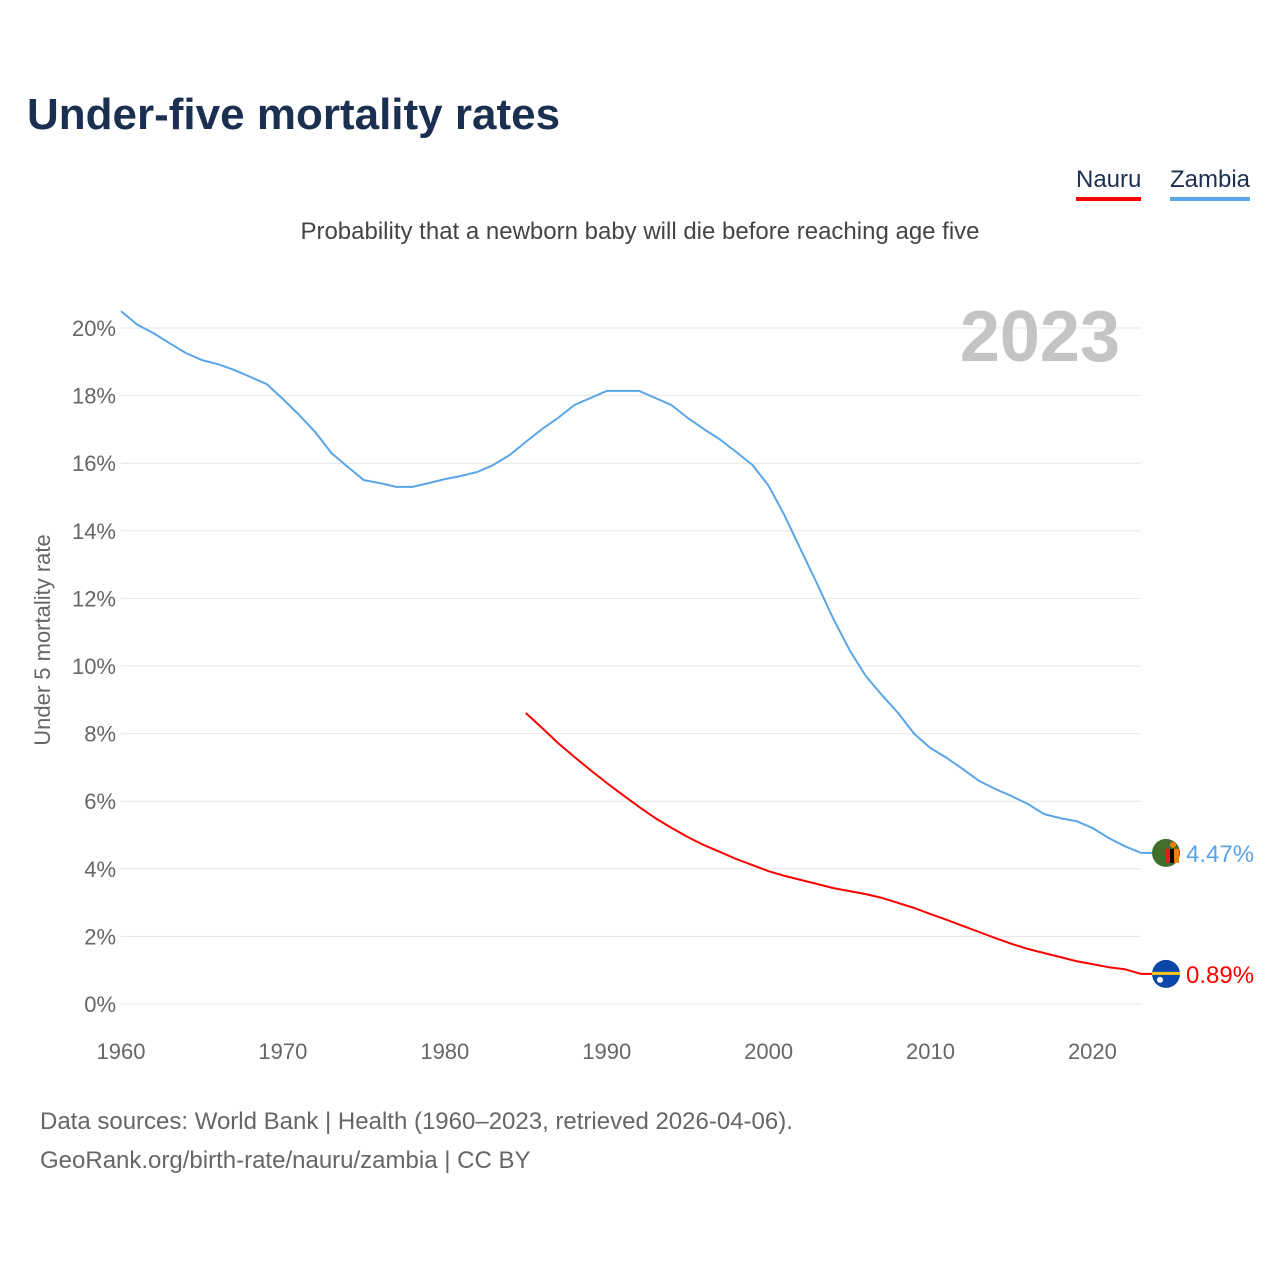 The image size is (1280, 1280). Describe the element at coordinates (1160, 979) in the screenshot. I see `flag-star` at that location.